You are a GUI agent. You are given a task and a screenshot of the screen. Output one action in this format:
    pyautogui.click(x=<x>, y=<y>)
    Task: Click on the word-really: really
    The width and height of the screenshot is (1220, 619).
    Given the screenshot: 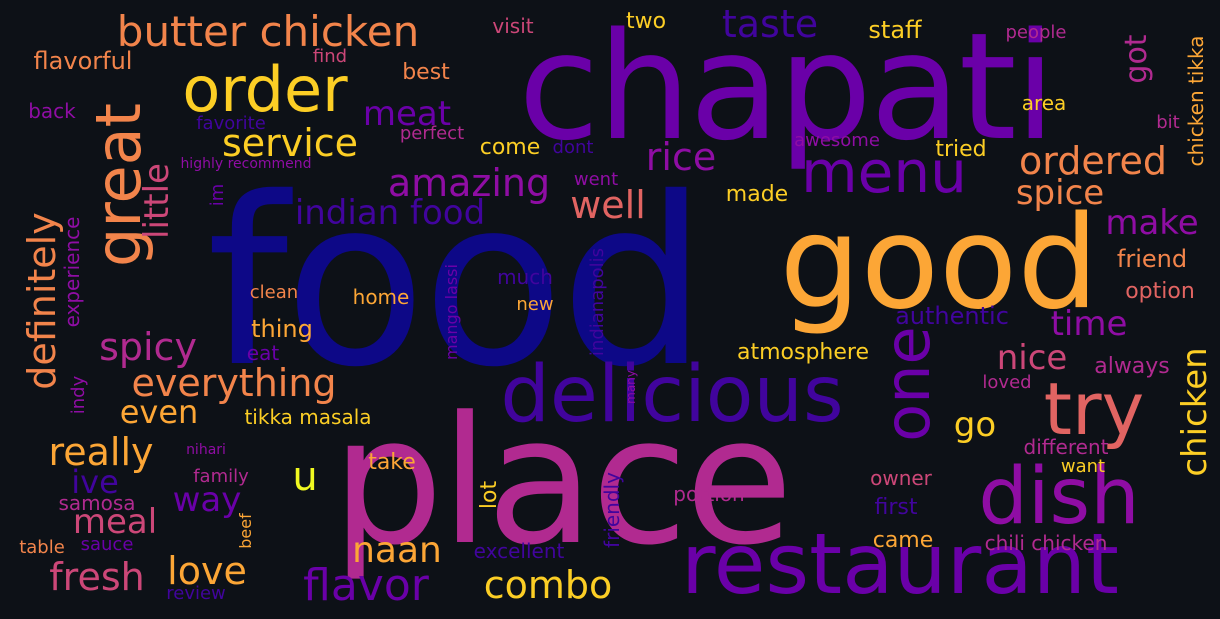 What is the action you would take?
    pyautogui.click(x=101, y=452)
    